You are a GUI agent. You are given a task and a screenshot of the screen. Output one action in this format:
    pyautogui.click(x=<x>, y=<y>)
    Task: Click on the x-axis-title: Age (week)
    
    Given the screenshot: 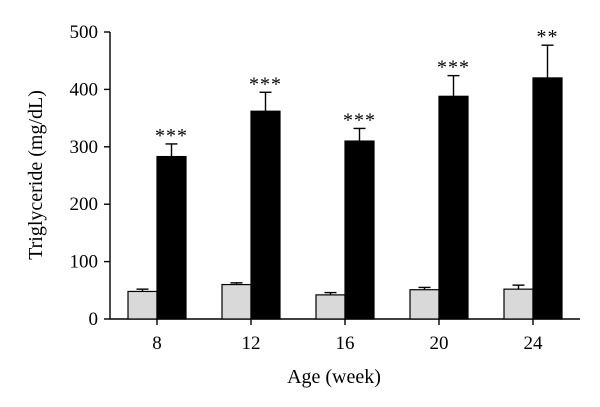 What is the action you would take?
    pyautogui.click(x=334, y=377)
    